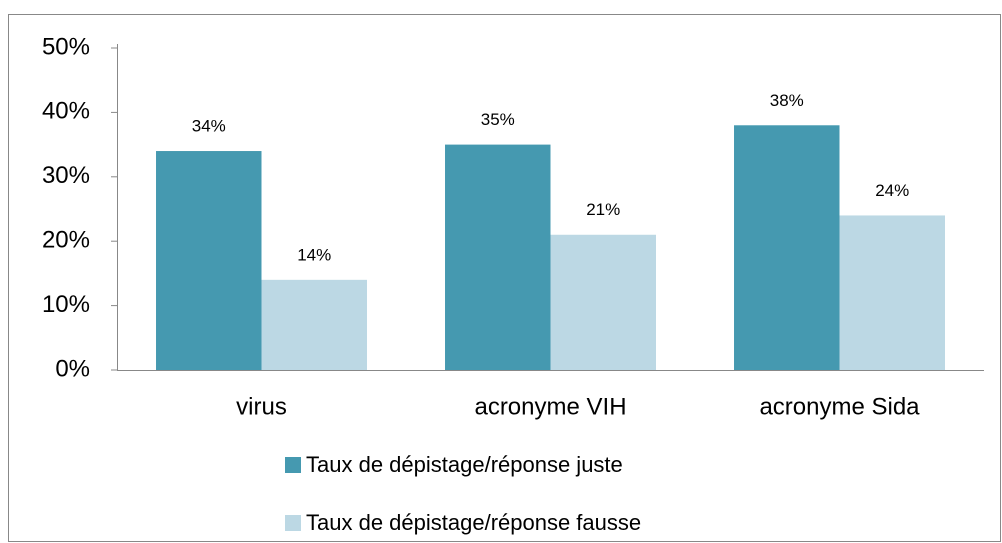 The height and width of the screenshot is (543, 1002). Describe the element at coordinates (72, 368) in the screenshot. I see `y-tick-label: 0%` at that location.